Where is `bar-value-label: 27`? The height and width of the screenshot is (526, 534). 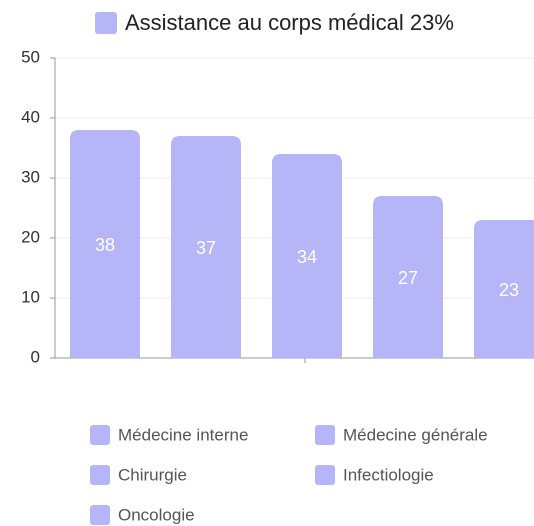 bar-value-label: 27 is located at coordinates (408, 278).